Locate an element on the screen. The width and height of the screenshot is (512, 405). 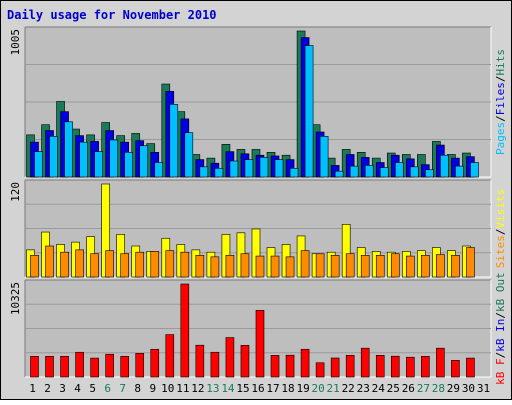
x-label-day-3: 3 is located at coordinates (62, 388).